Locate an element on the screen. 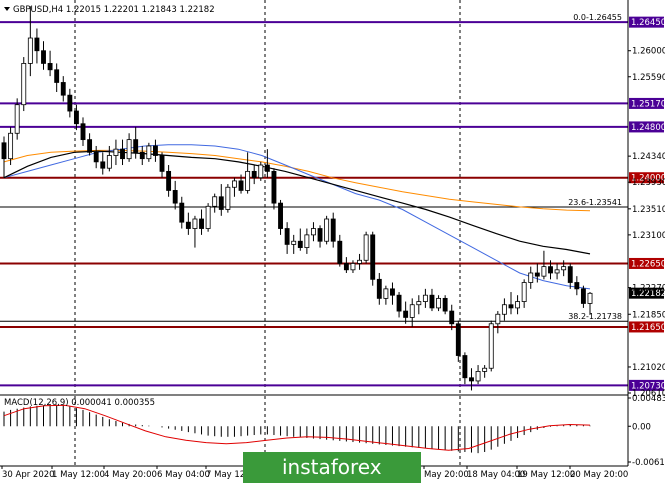 This screenshot has height=483, width=665. level-tag-7: 1.21650 is located at coordinates (648, 328).